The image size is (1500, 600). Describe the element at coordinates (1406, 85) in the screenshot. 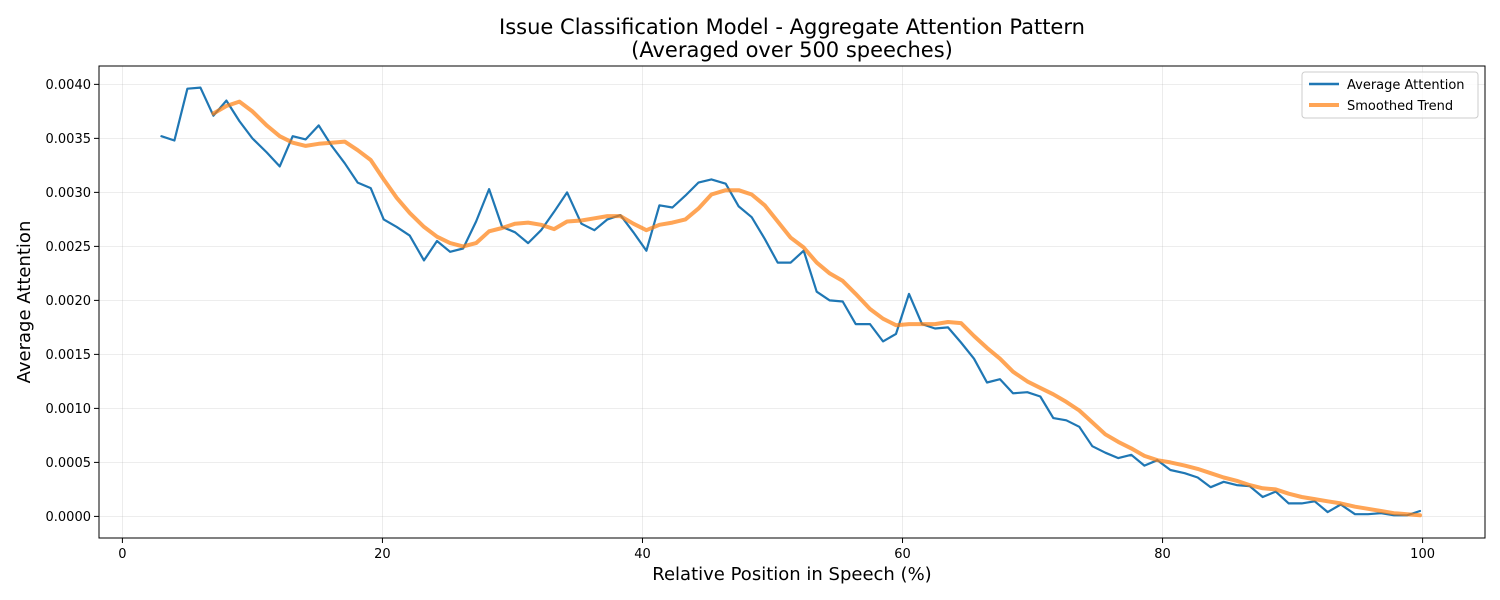

I see `legend-label-average-attention: Average Attention` at that location.